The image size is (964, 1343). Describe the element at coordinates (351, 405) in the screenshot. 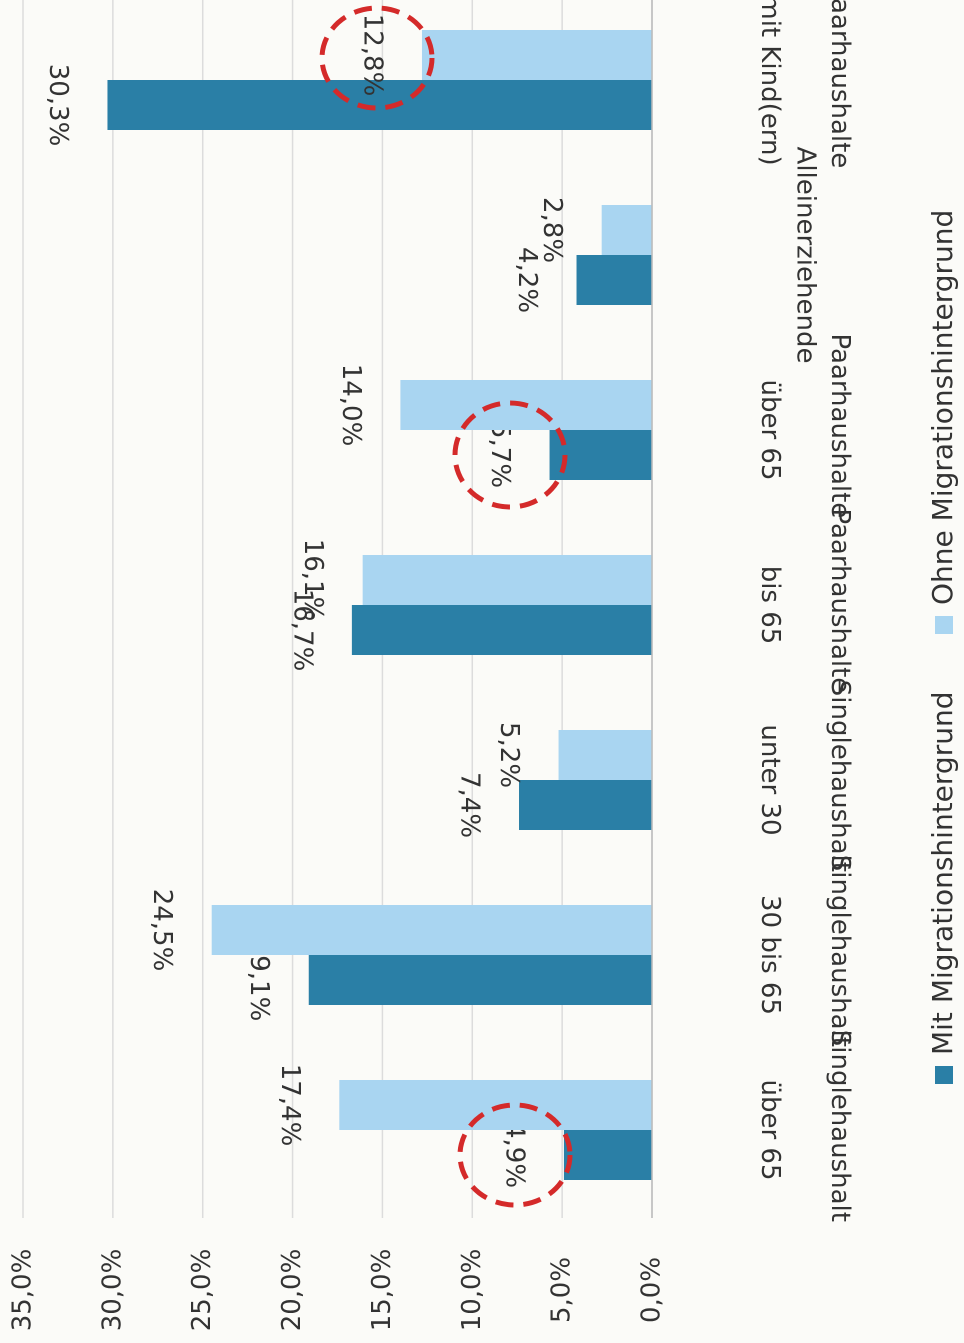

I see `value-label: 14,0%` at that location.